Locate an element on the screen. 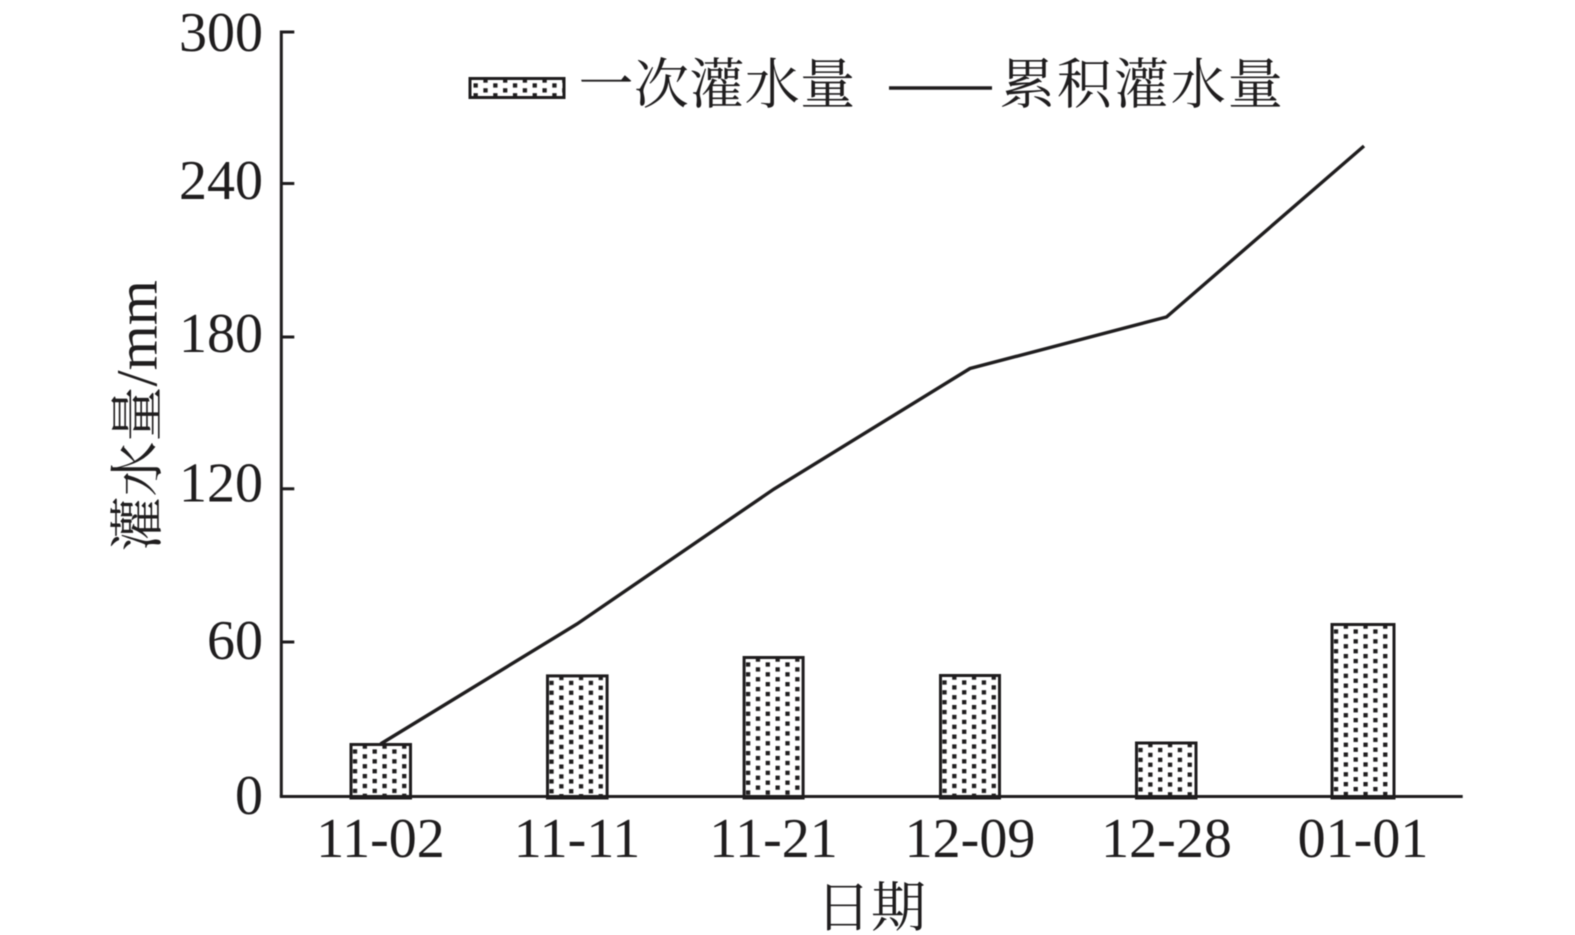 The image size is (1575, 935). svg-text: 12-28 is located at coordinates (1166, 839).